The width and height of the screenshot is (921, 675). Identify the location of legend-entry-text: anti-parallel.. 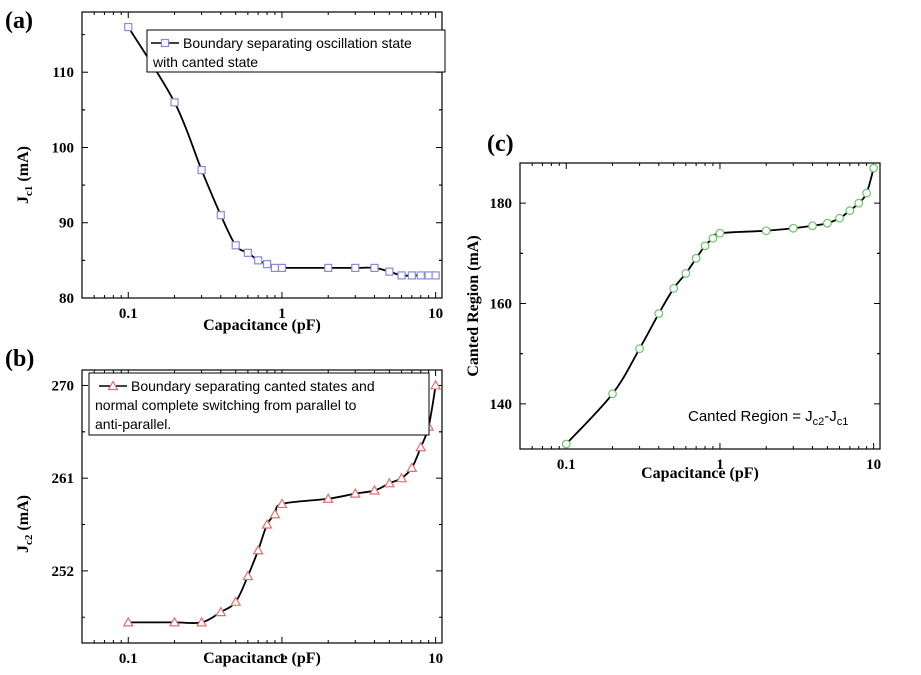
(133, 424).